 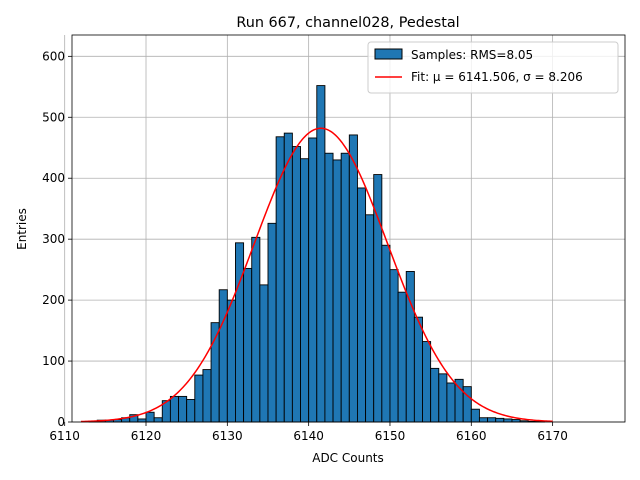 What do you see at coordinates (388, 54) in the screenshot?
I see `legend-patch-samples` at bounding box center [388, 54].